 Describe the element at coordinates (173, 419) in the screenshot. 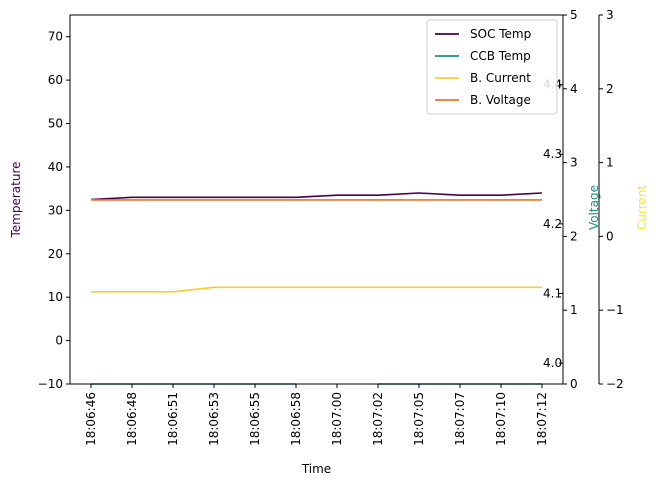

I see `x-tick-label: 18:06:51` at that location.